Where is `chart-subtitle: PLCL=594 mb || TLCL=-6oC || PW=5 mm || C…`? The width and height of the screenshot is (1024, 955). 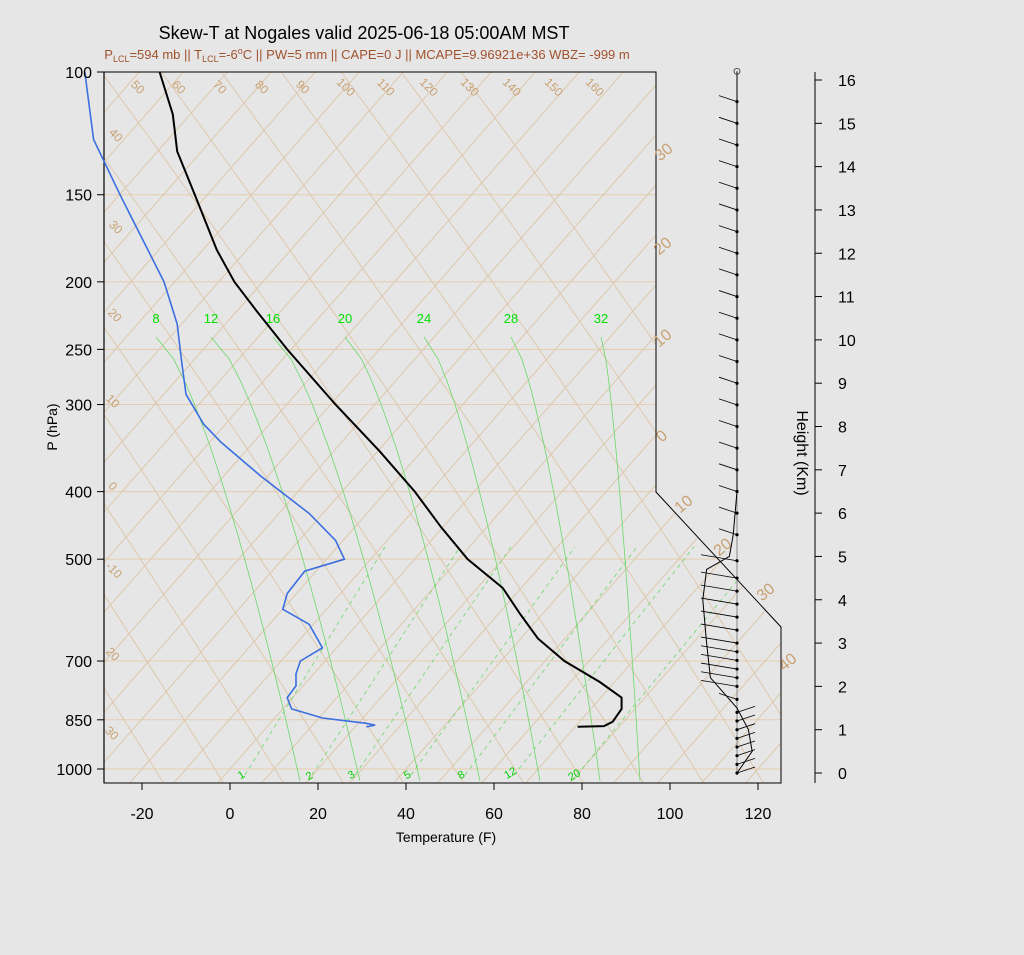
chart-subtitle: PLCL=594 mb || TLCL=-6oC || PW=5 mm || C… is located at coordinates (366, 55).